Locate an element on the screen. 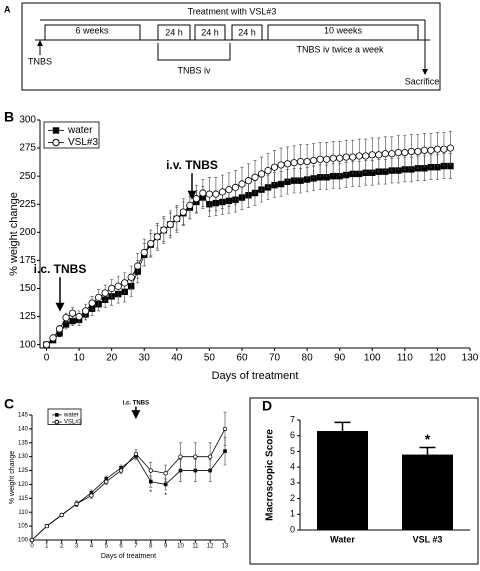 The height and width of the screenshot is (571, 480). label: 6 weeks is located at coordinates (92, 30).